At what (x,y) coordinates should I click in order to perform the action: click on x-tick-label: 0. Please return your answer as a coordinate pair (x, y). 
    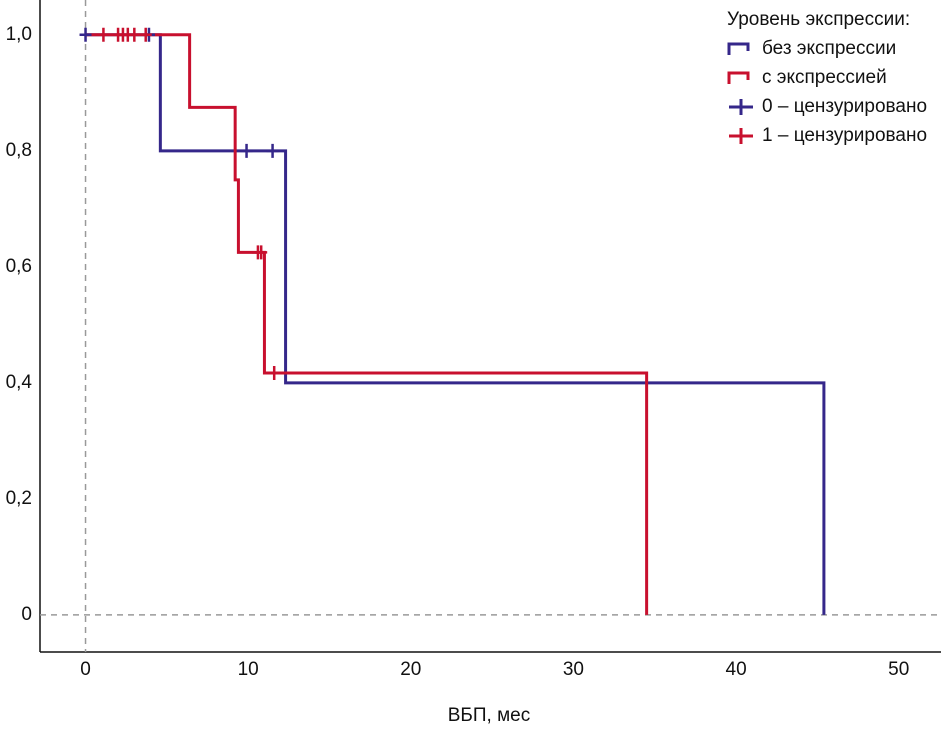
    Looking at the image, I should click on (85, 669).